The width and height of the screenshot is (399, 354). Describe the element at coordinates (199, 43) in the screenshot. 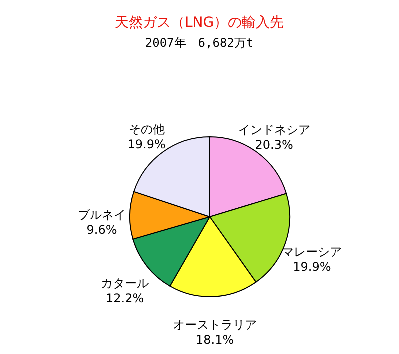

I see `chart-subtitle: 2007年 6,682万t` at that location.